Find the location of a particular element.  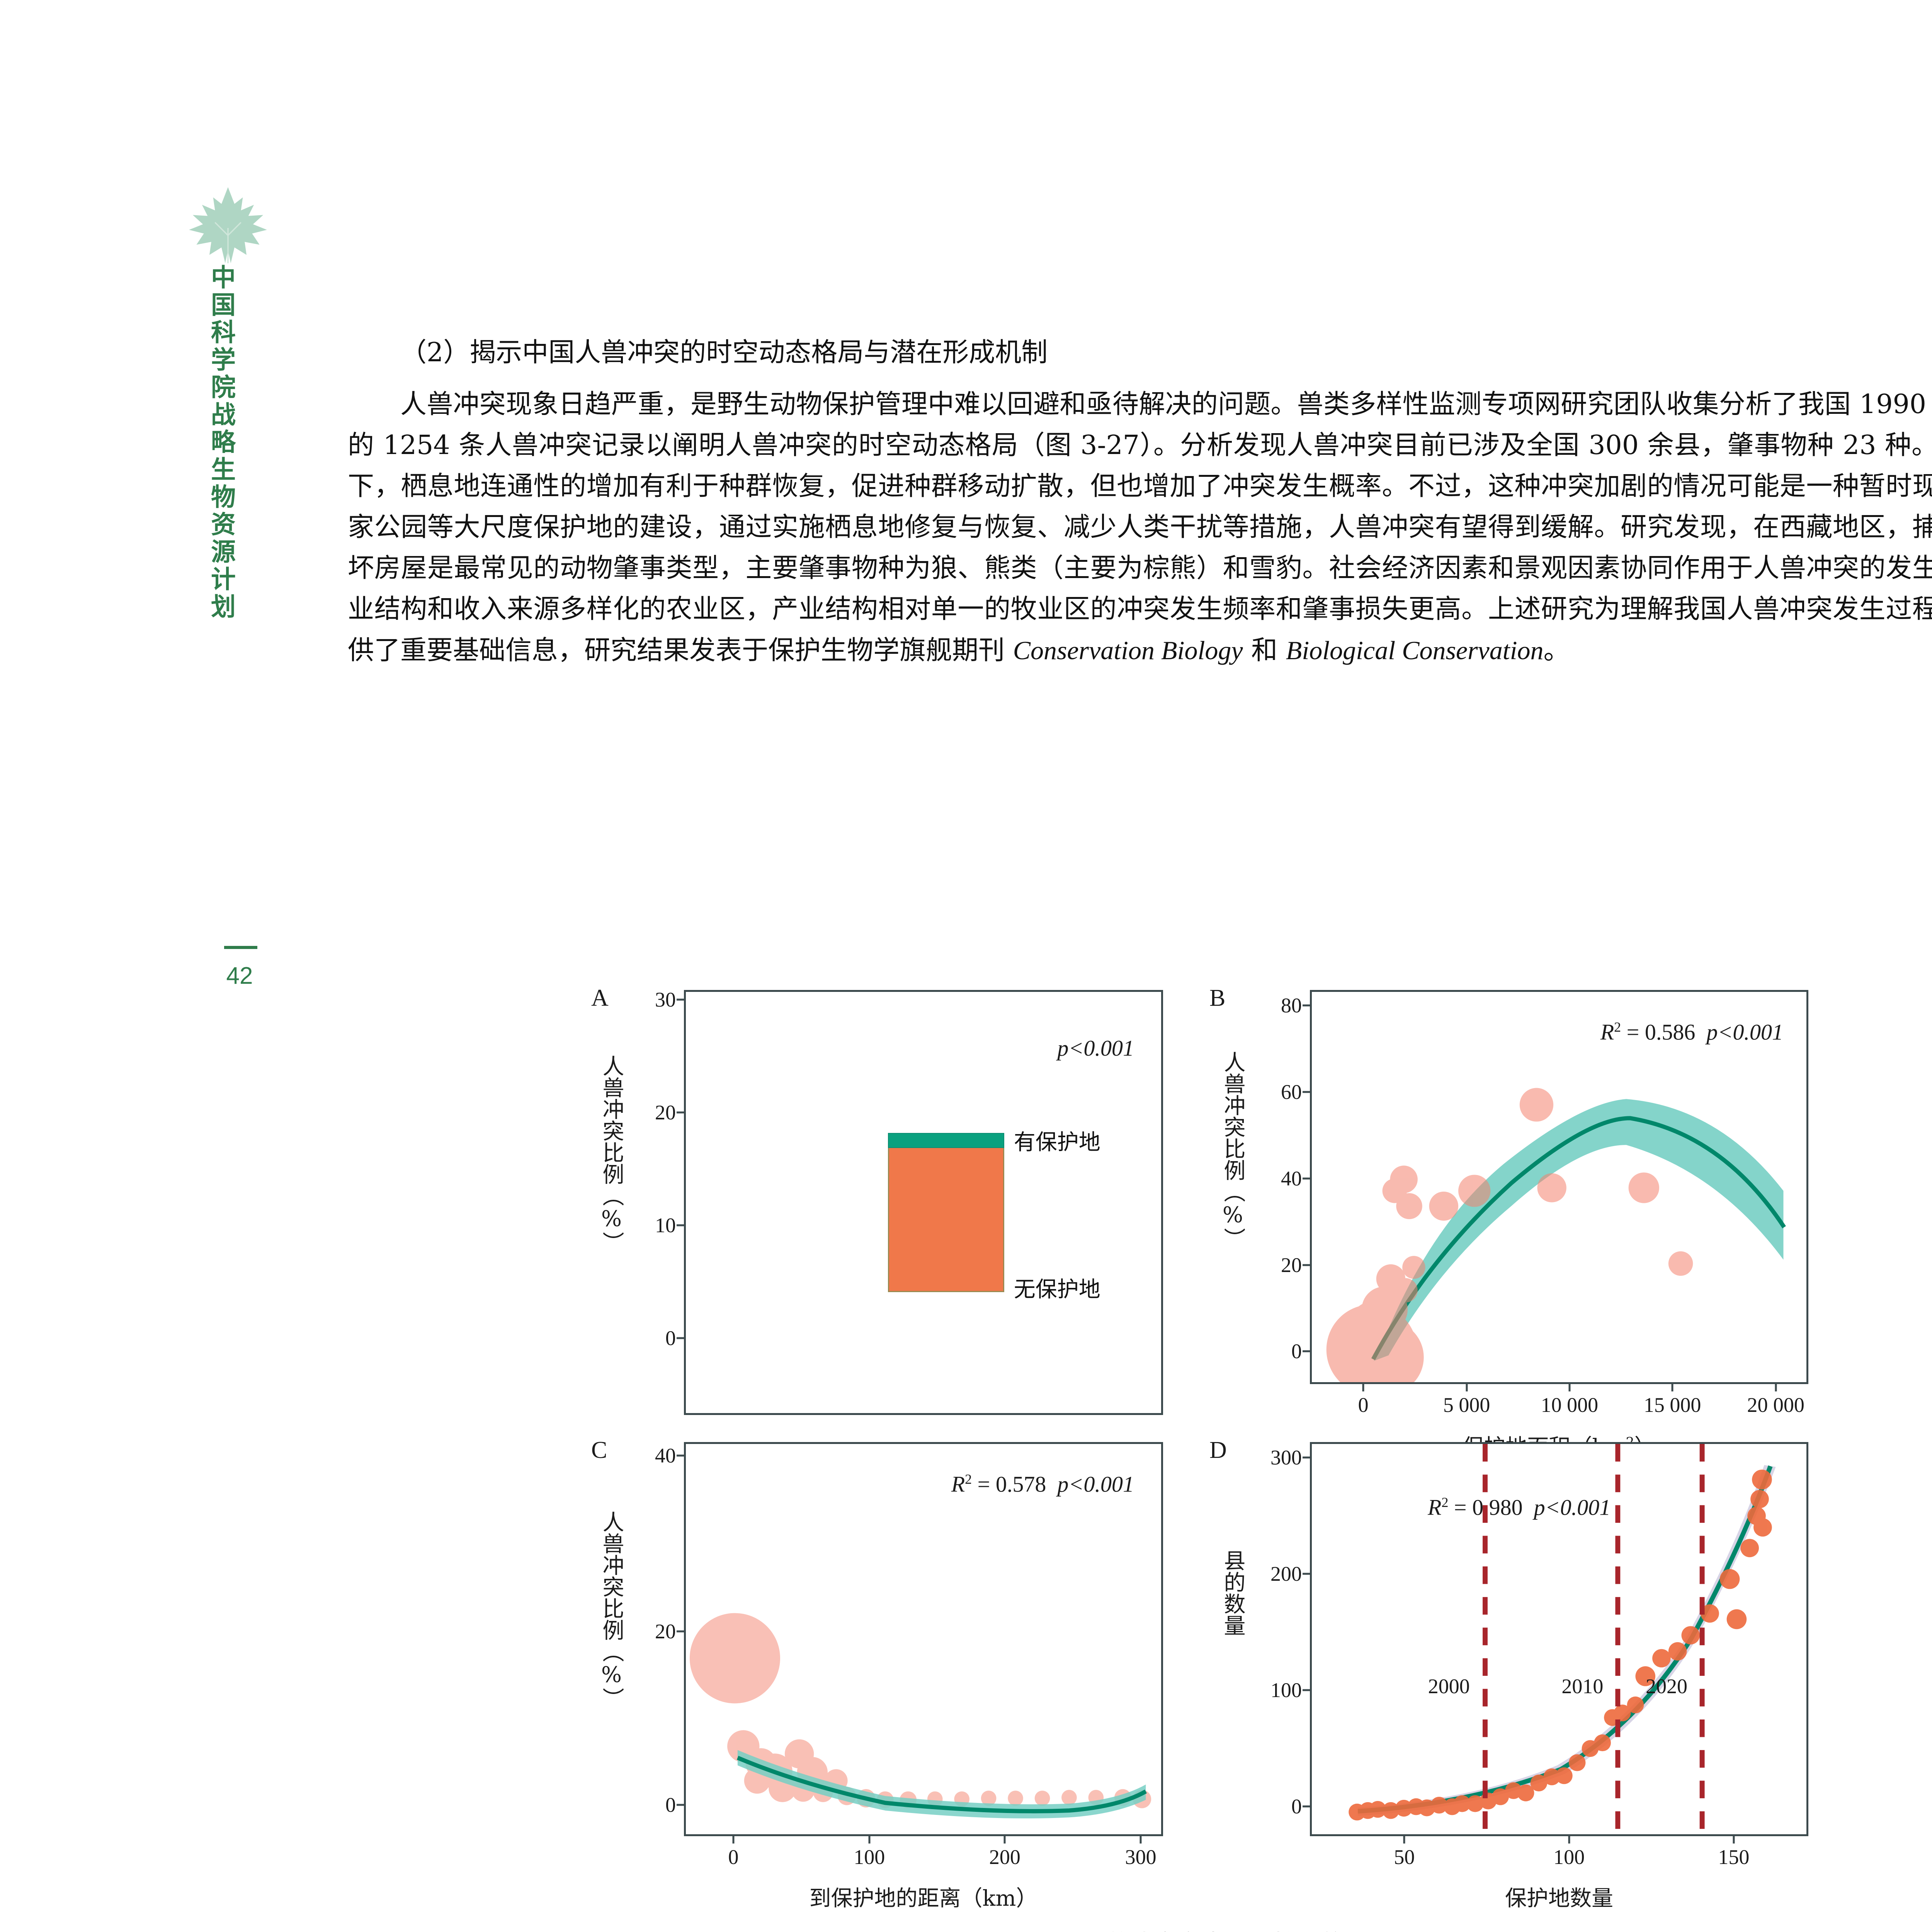

panel-a-ytick-20: 20 is located at coordinates (666, 1112).